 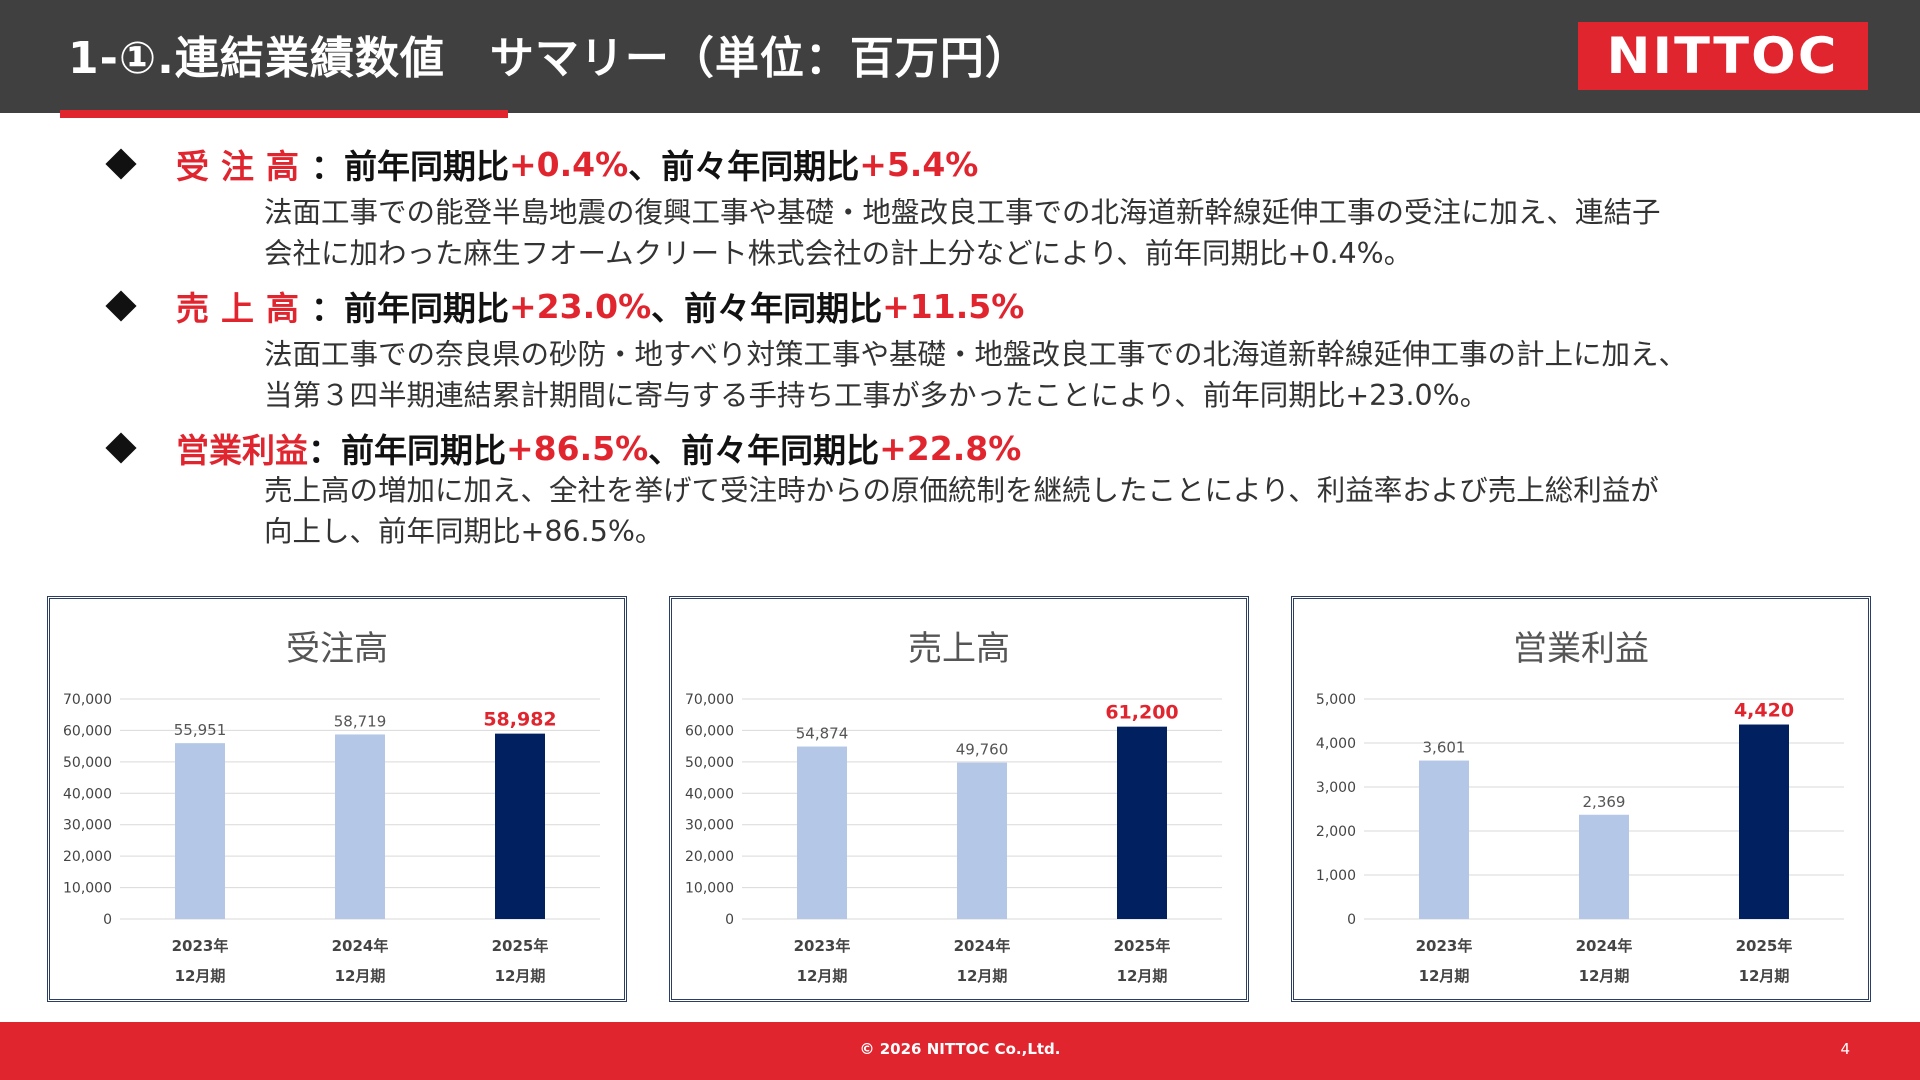 What do you see at coordinates (121, 164) in the screenshot?
I see `diamond-bullet-icon` at bounding box center [121, 164].